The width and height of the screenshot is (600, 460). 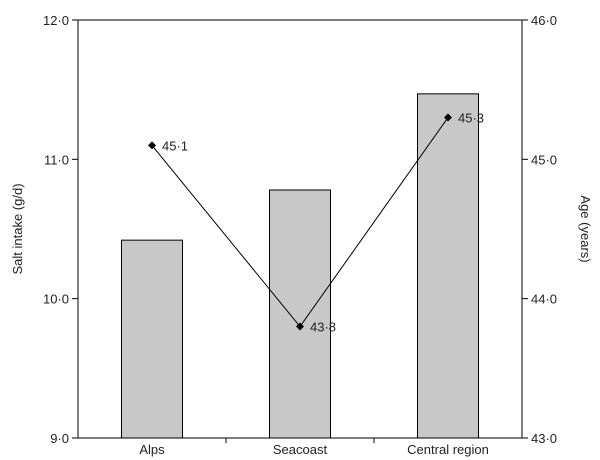 I want to click on category-label-2: Central region, so click(x=448, y=449).